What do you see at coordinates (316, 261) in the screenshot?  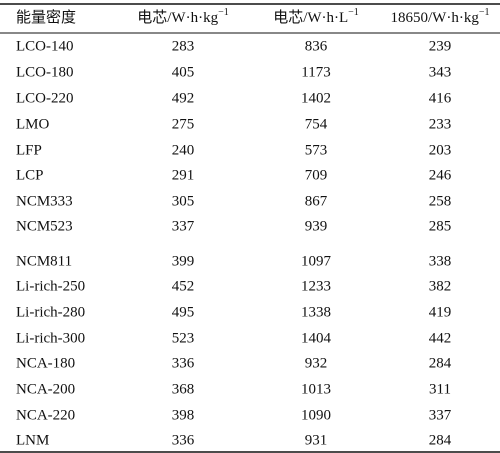 I see `cell-value: 1097` at bounding box center [316, 261].